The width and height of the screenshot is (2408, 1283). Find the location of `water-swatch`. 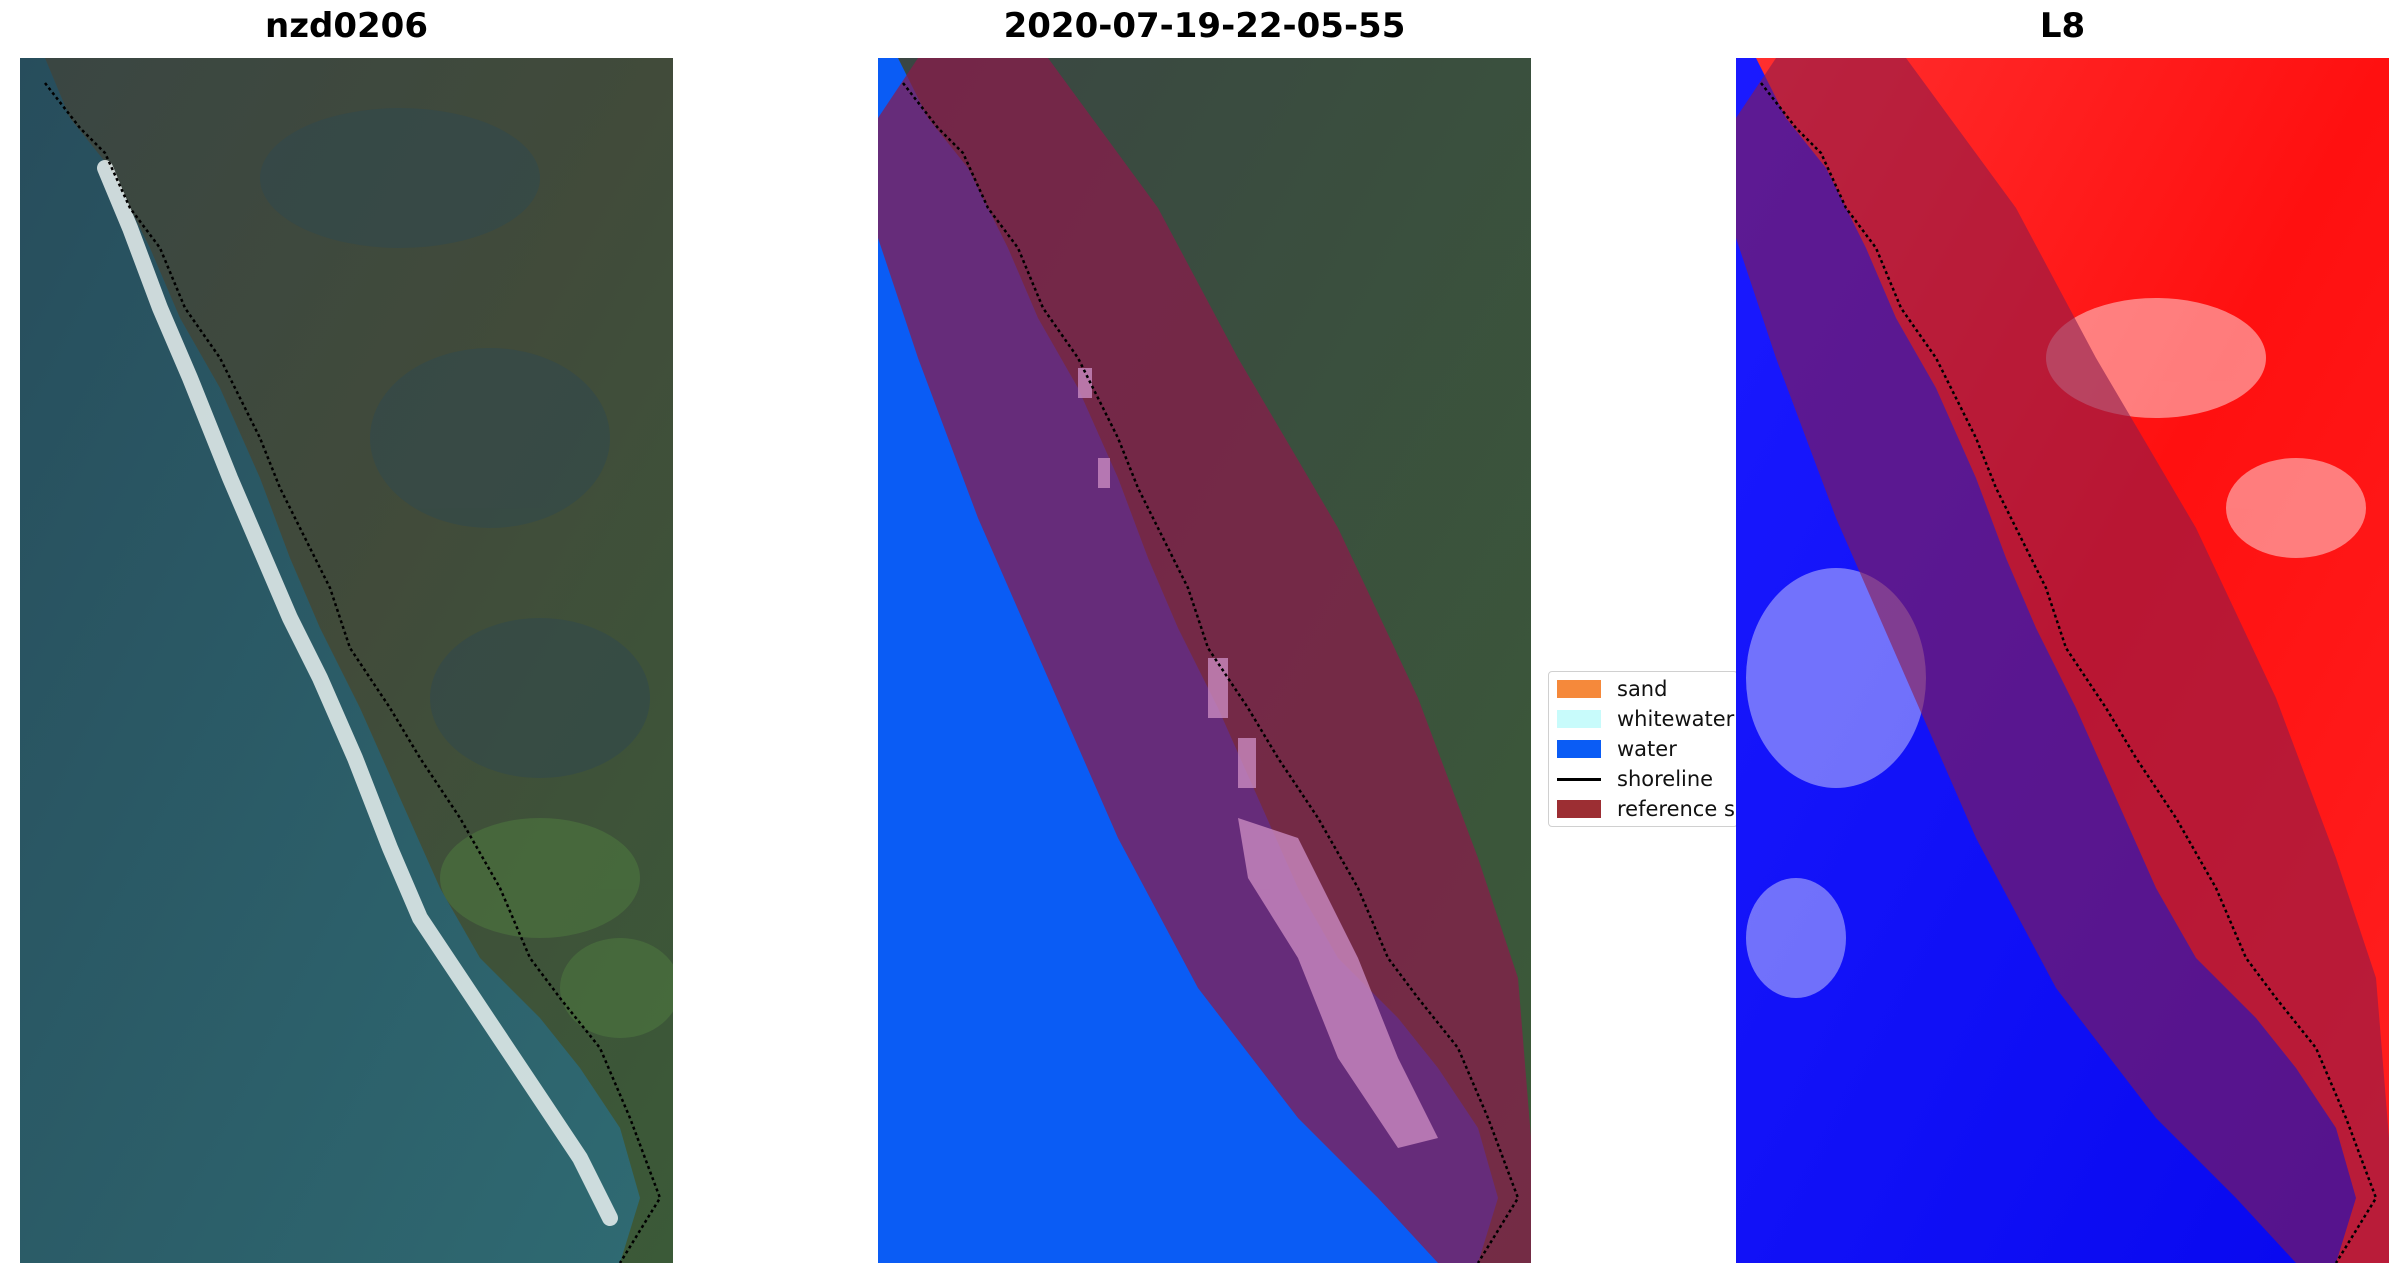

water-swatch is located at coordinates (1579, 749).